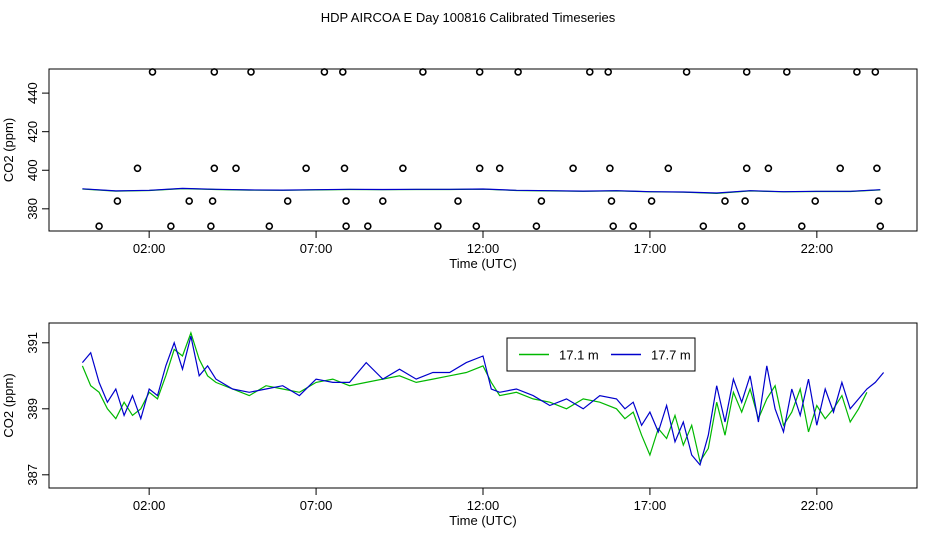 The image size is (936, 540). Describe the element at coordinates (32, 170) in the screenshot. I see `y-tick-label: 400` at that location.